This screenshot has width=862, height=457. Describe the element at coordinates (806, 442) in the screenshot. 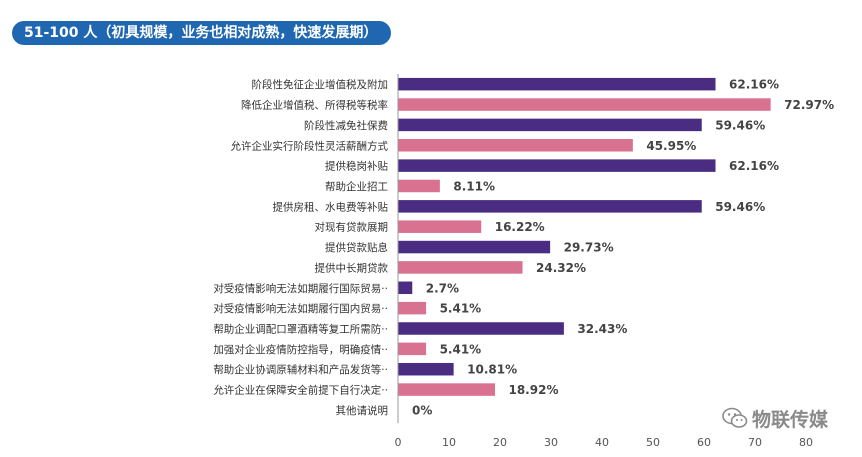

I see `x-tick-label: 80` at that location.